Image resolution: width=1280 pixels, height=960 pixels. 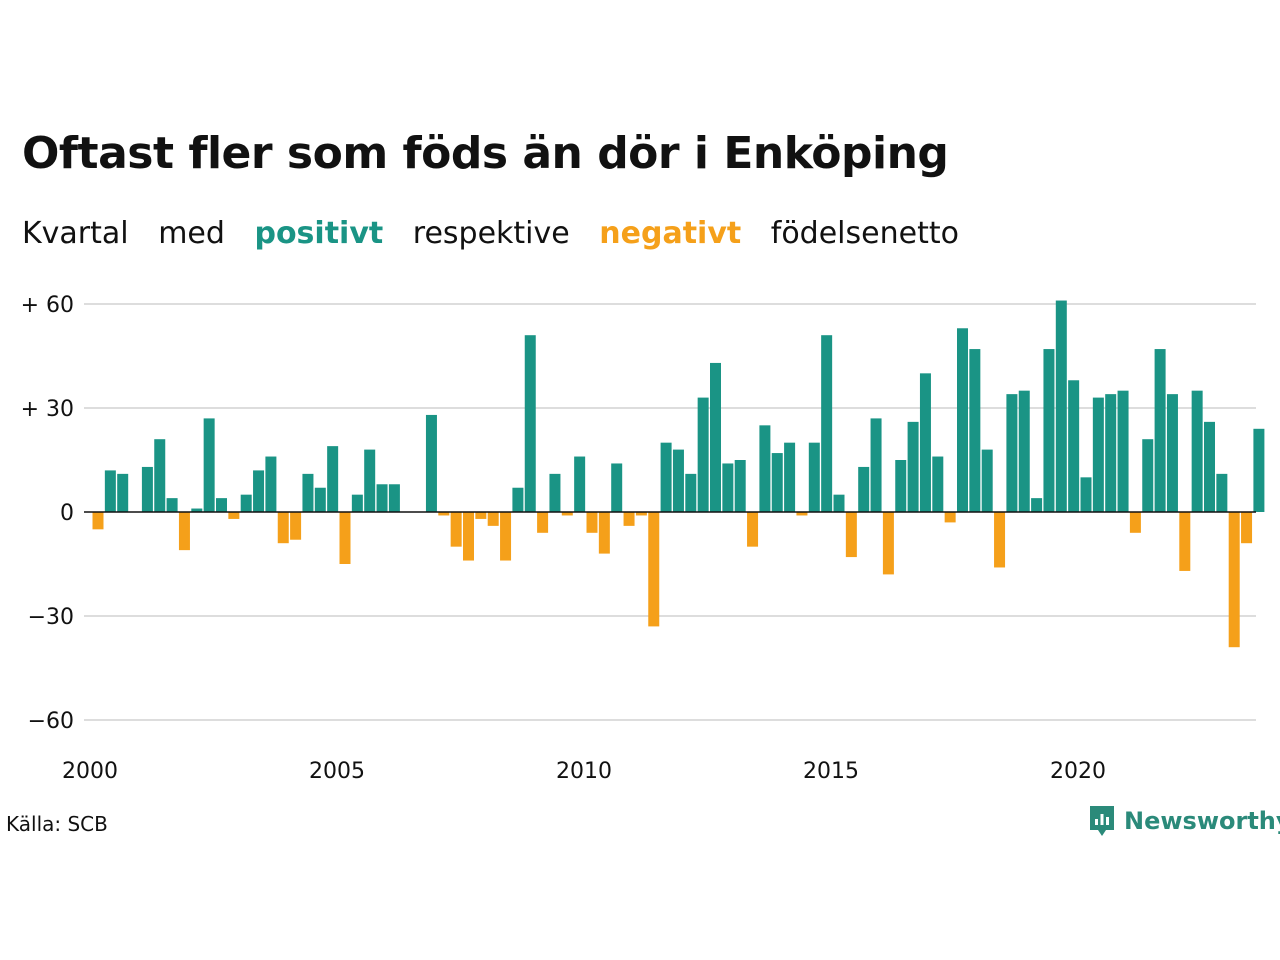 What do you see at coordinates (90, 771) in the screenshot?
I see `x-tick-label: 2000` at bounding box center [90, 771].